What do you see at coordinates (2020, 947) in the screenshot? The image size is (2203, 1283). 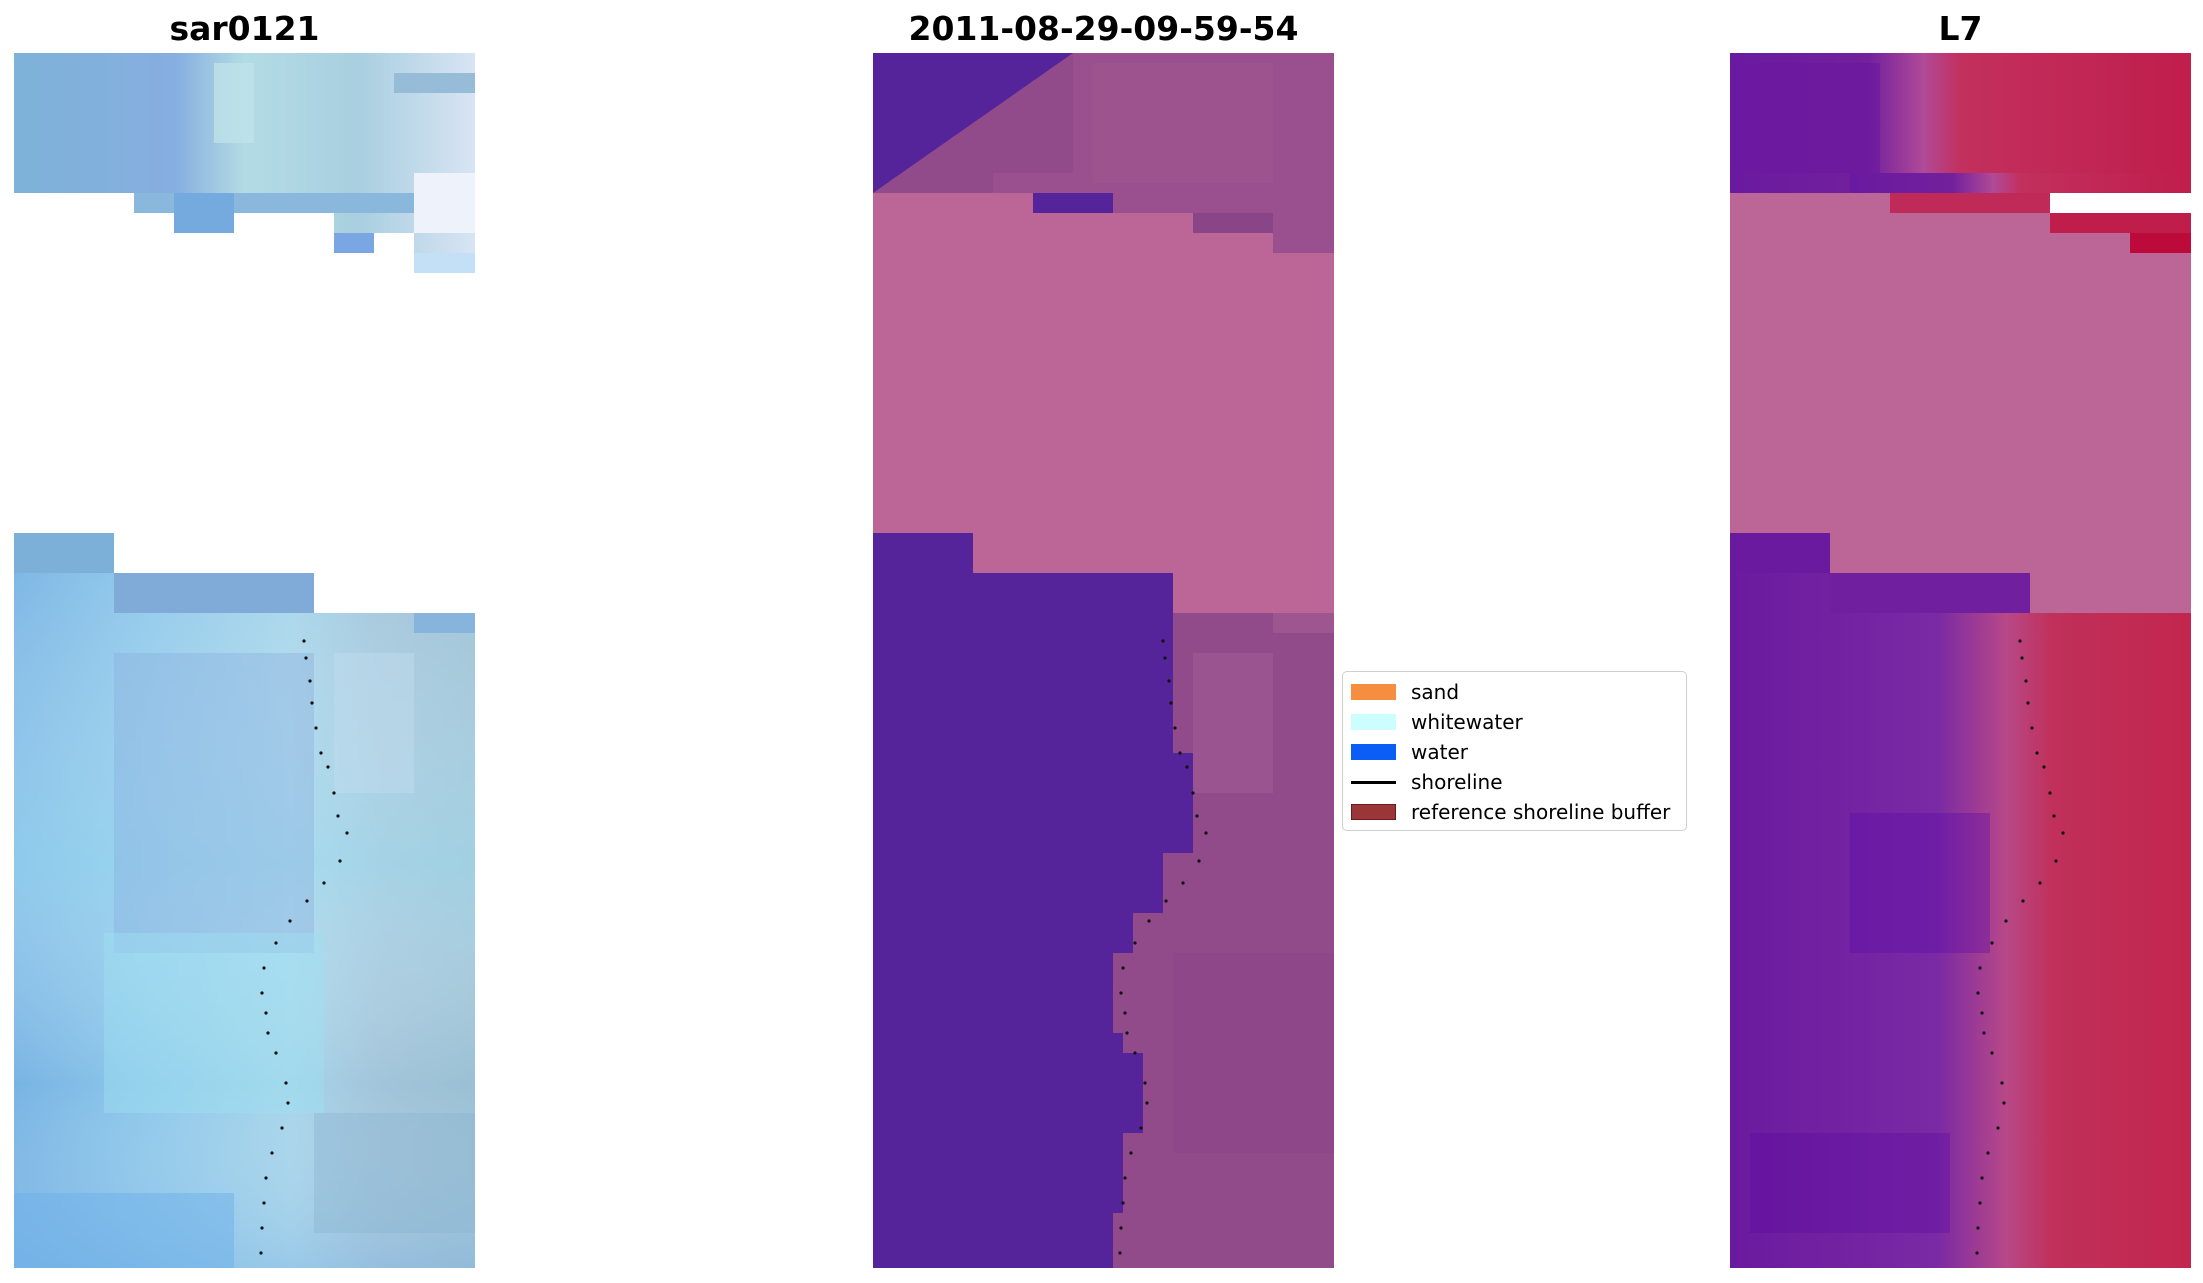 I see `shoreline-dots-right` at bounding box center [2020, 947].